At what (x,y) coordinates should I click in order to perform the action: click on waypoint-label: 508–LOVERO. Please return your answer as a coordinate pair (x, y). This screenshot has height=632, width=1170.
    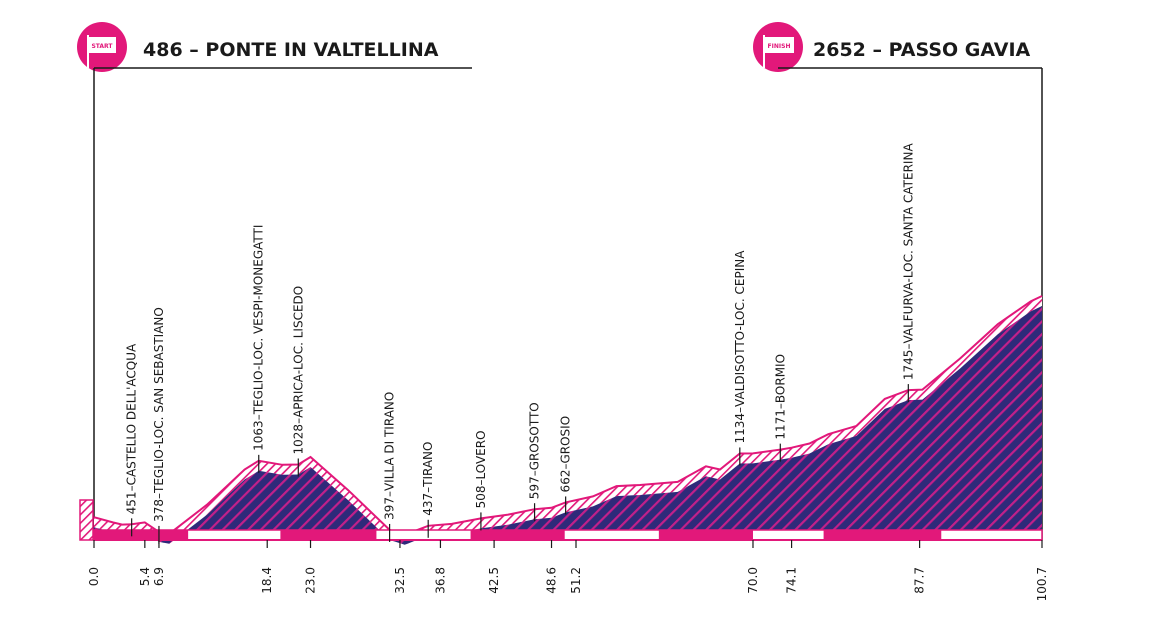
    Looking at the image, I should click on (481, 469).